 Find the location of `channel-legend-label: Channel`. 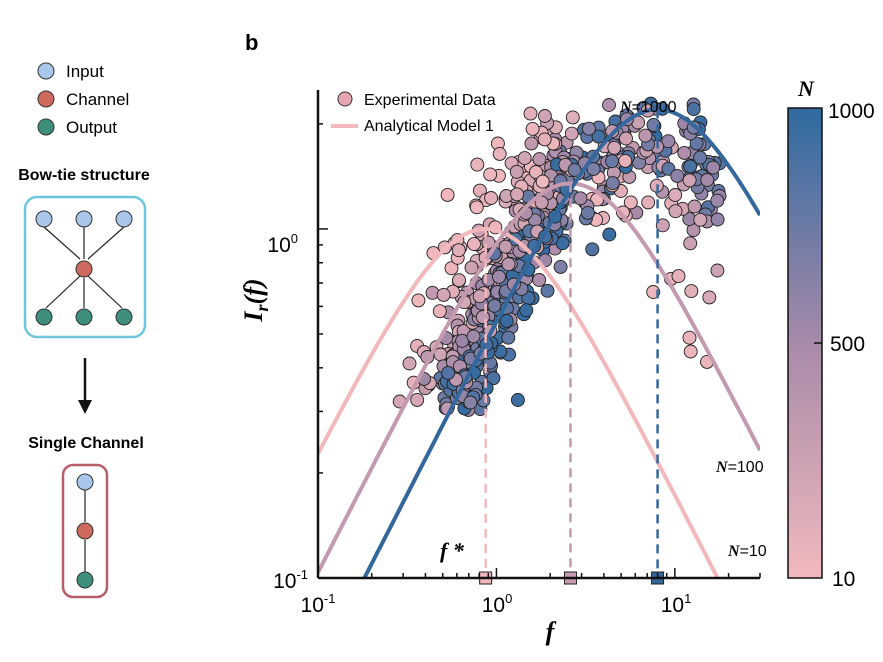

channel-legend-label: Channel is located at coordinates (97, 99).